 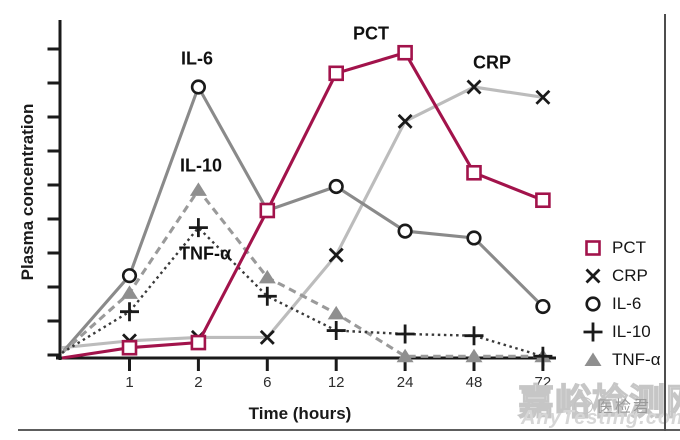 What do you see at coordinates (543, 382) in the screenshot?
I see `x-tick-label-72: 72` at bounding box center [543, 382].